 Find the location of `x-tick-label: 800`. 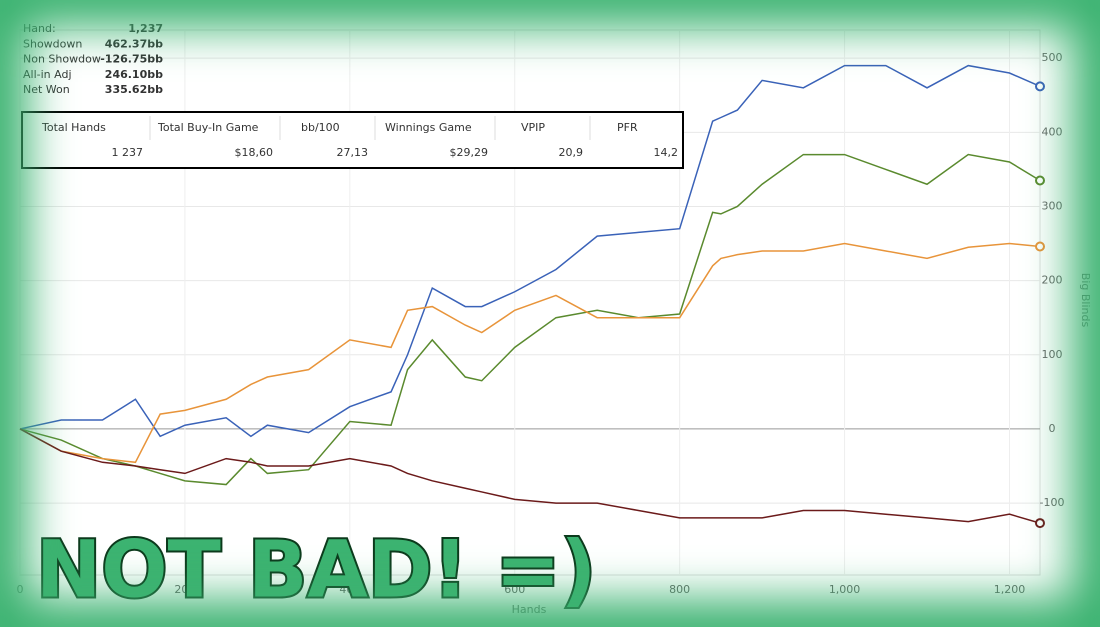

x-tick-label: 800 is located at coordinates (679, 589).